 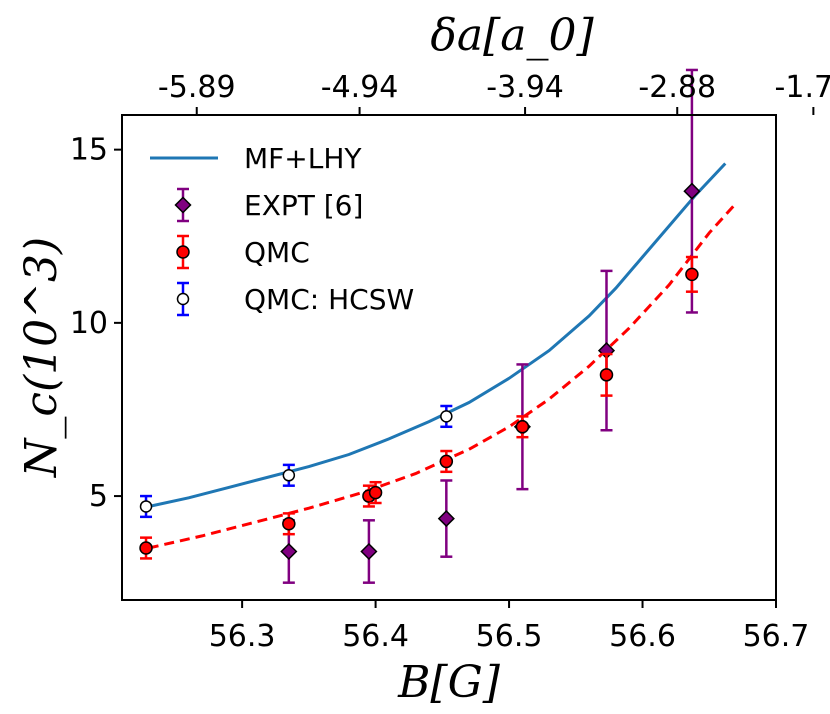 I want to click on x-axis-label: B[G], so click(x=449, y=682).